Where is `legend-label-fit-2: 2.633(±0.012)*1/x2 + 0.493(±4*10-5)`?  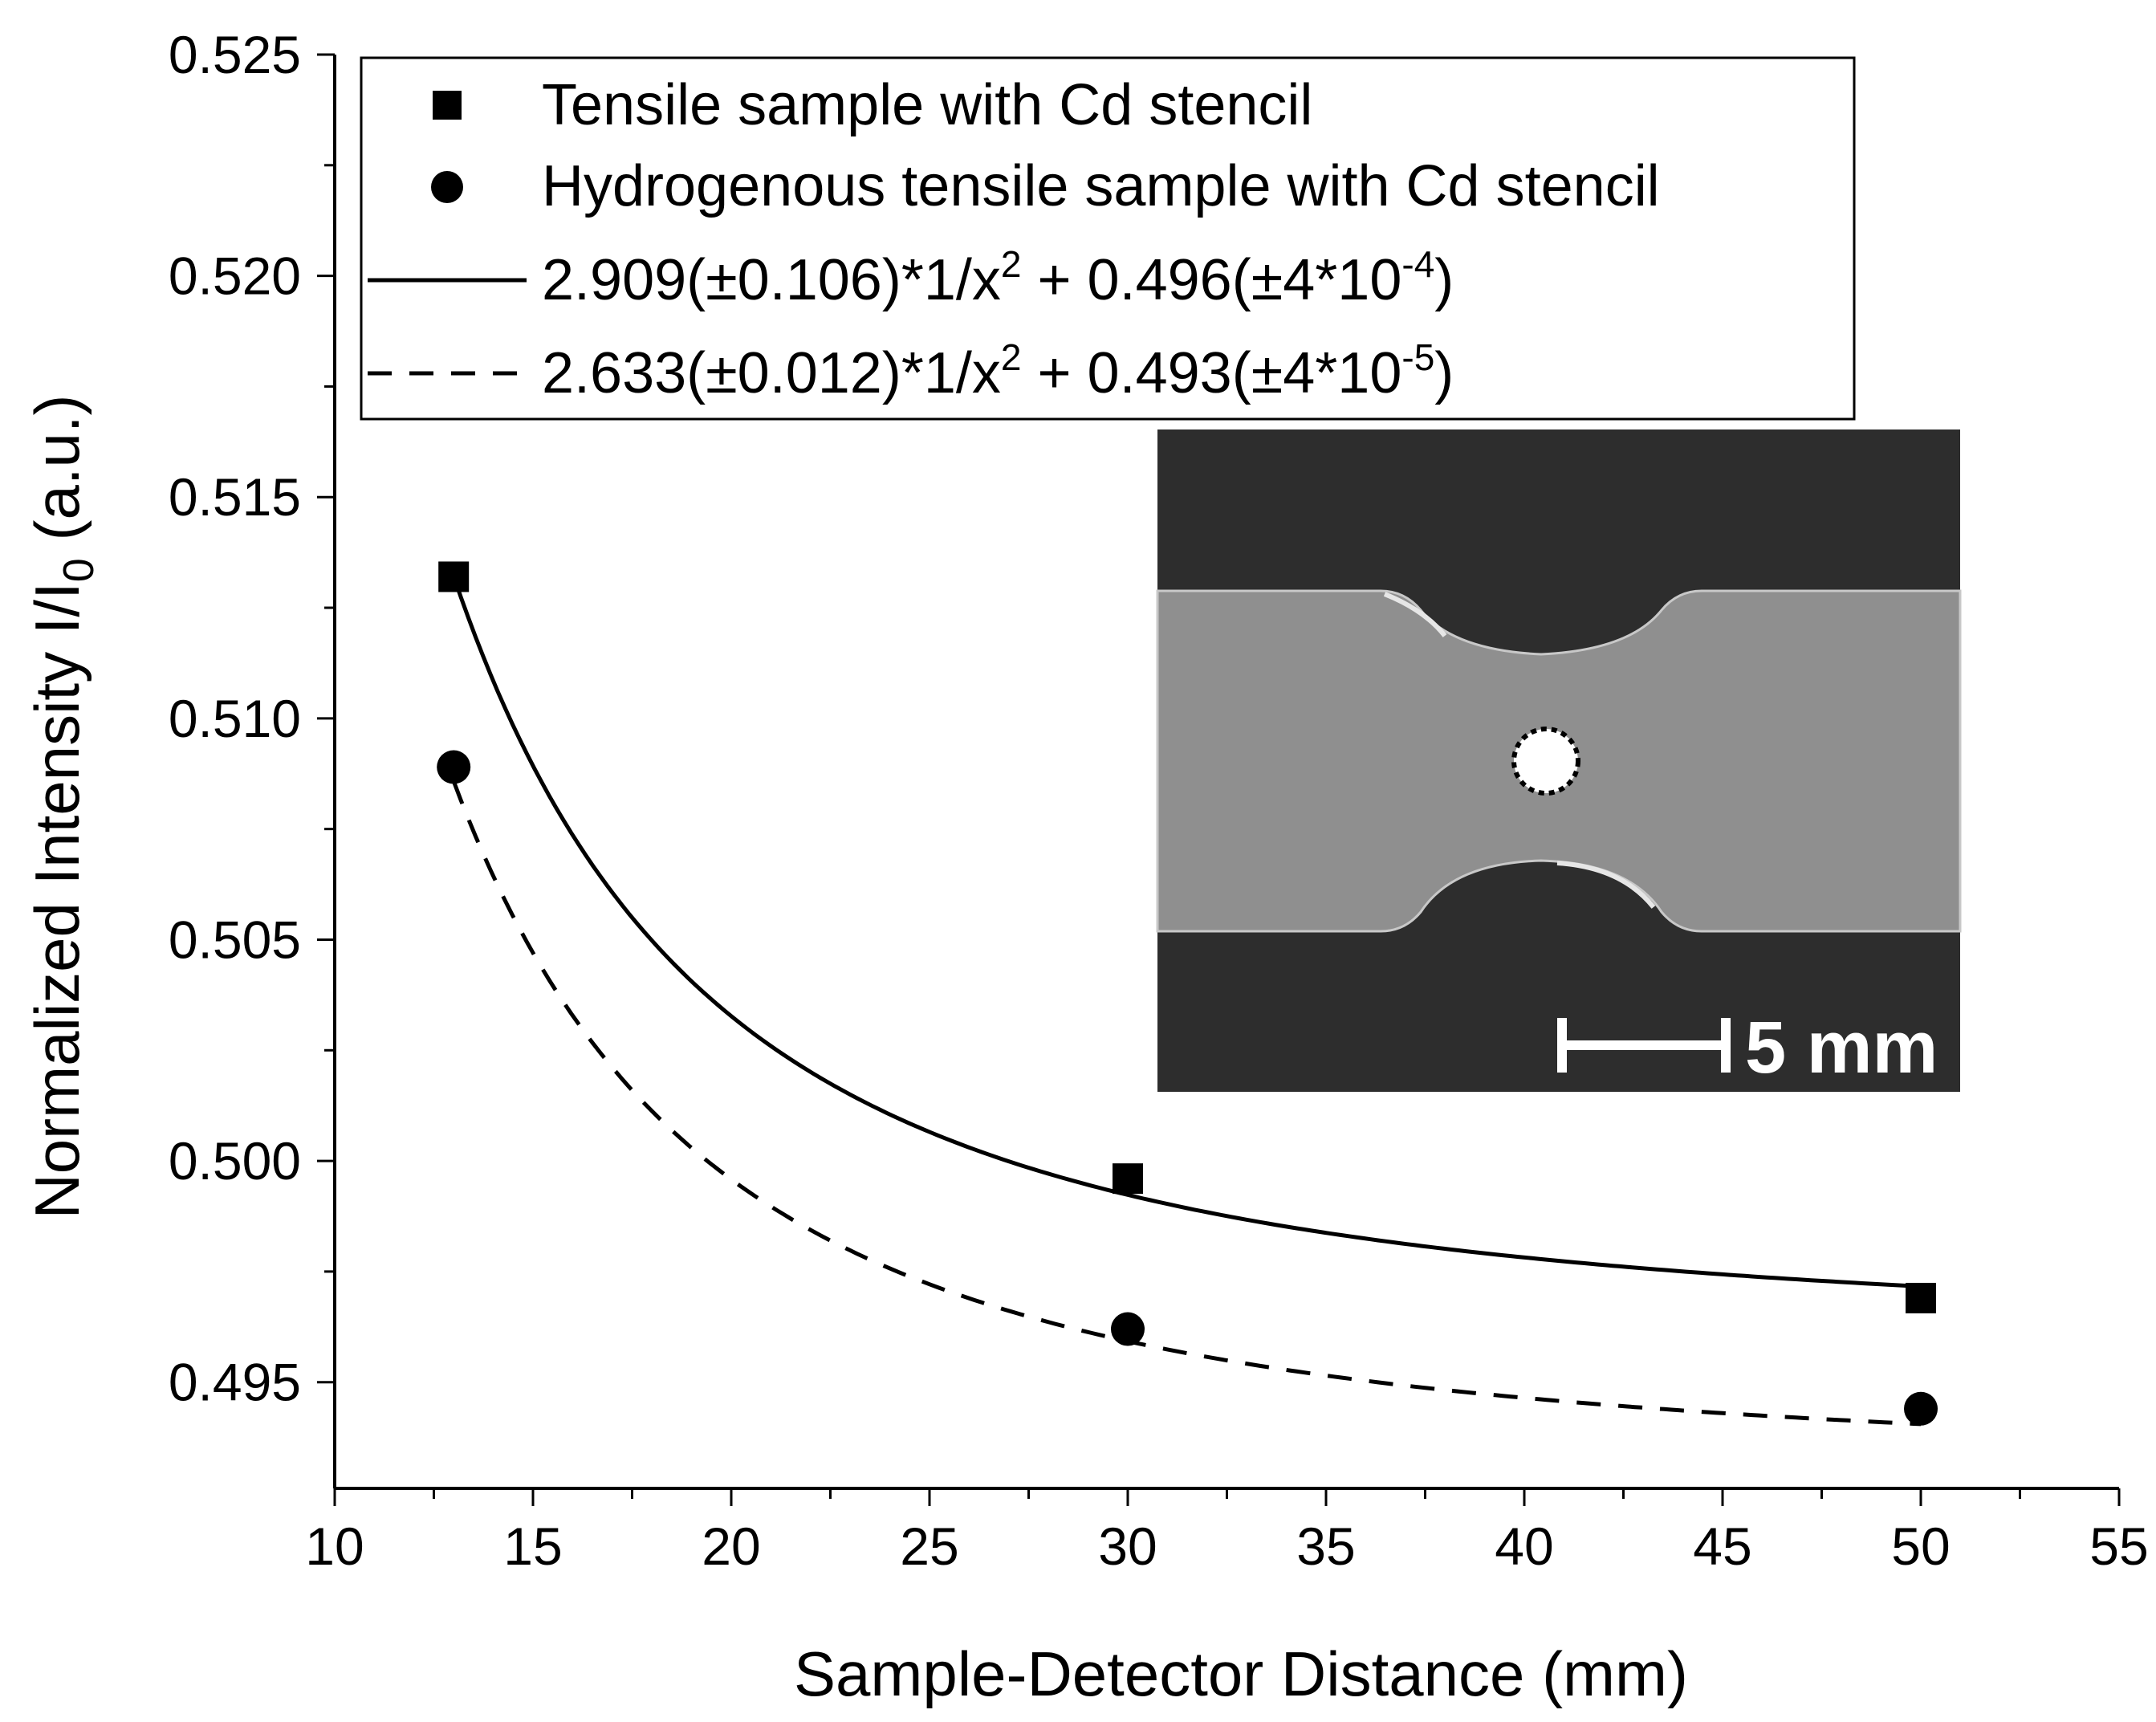
legend-label-fit-2: 2.633(±0.012)*1/x2 + 0.493(±4*10-5) is located at coordinates (998, 370).